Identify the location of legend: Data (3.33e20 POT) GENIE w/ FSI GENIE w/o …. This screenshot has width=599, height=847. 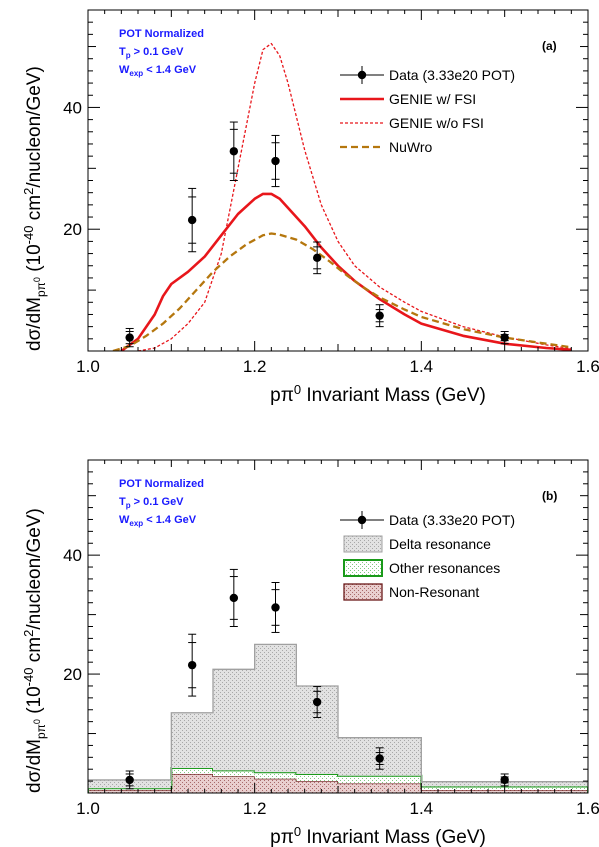
(427, 110).